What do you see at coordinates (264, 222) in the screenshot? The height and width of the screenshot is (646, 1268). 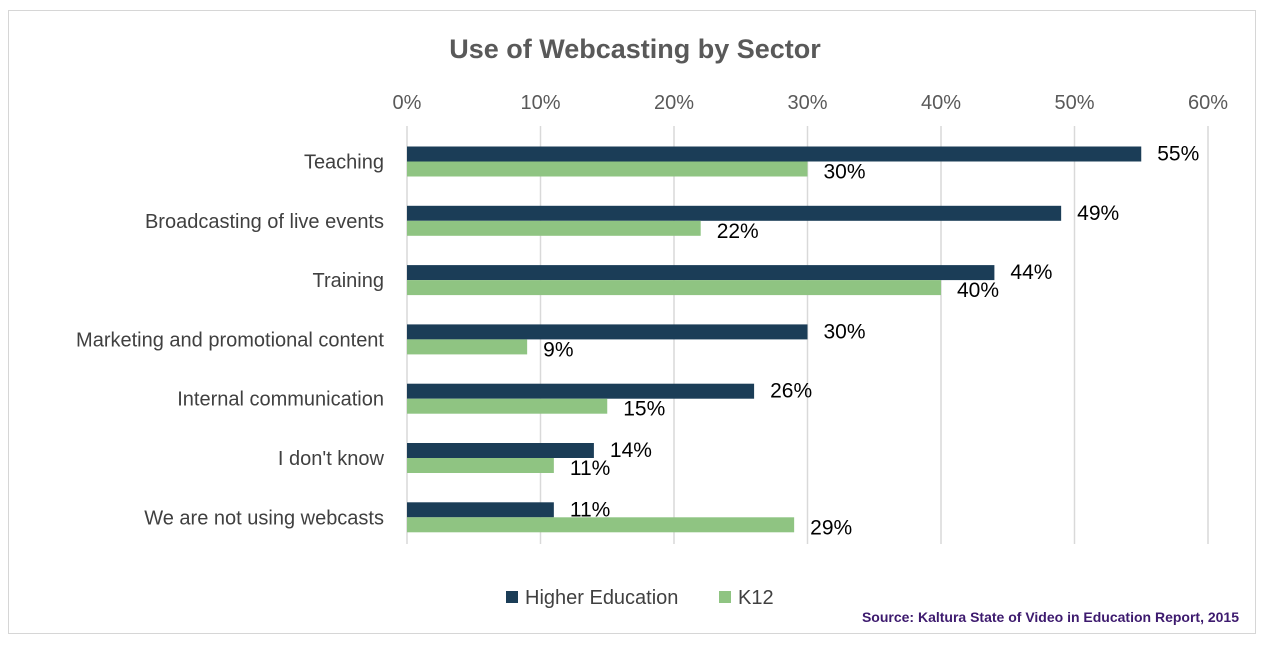 I see `category-label: Broadcasting of live events` at bounding box center [264, 222].